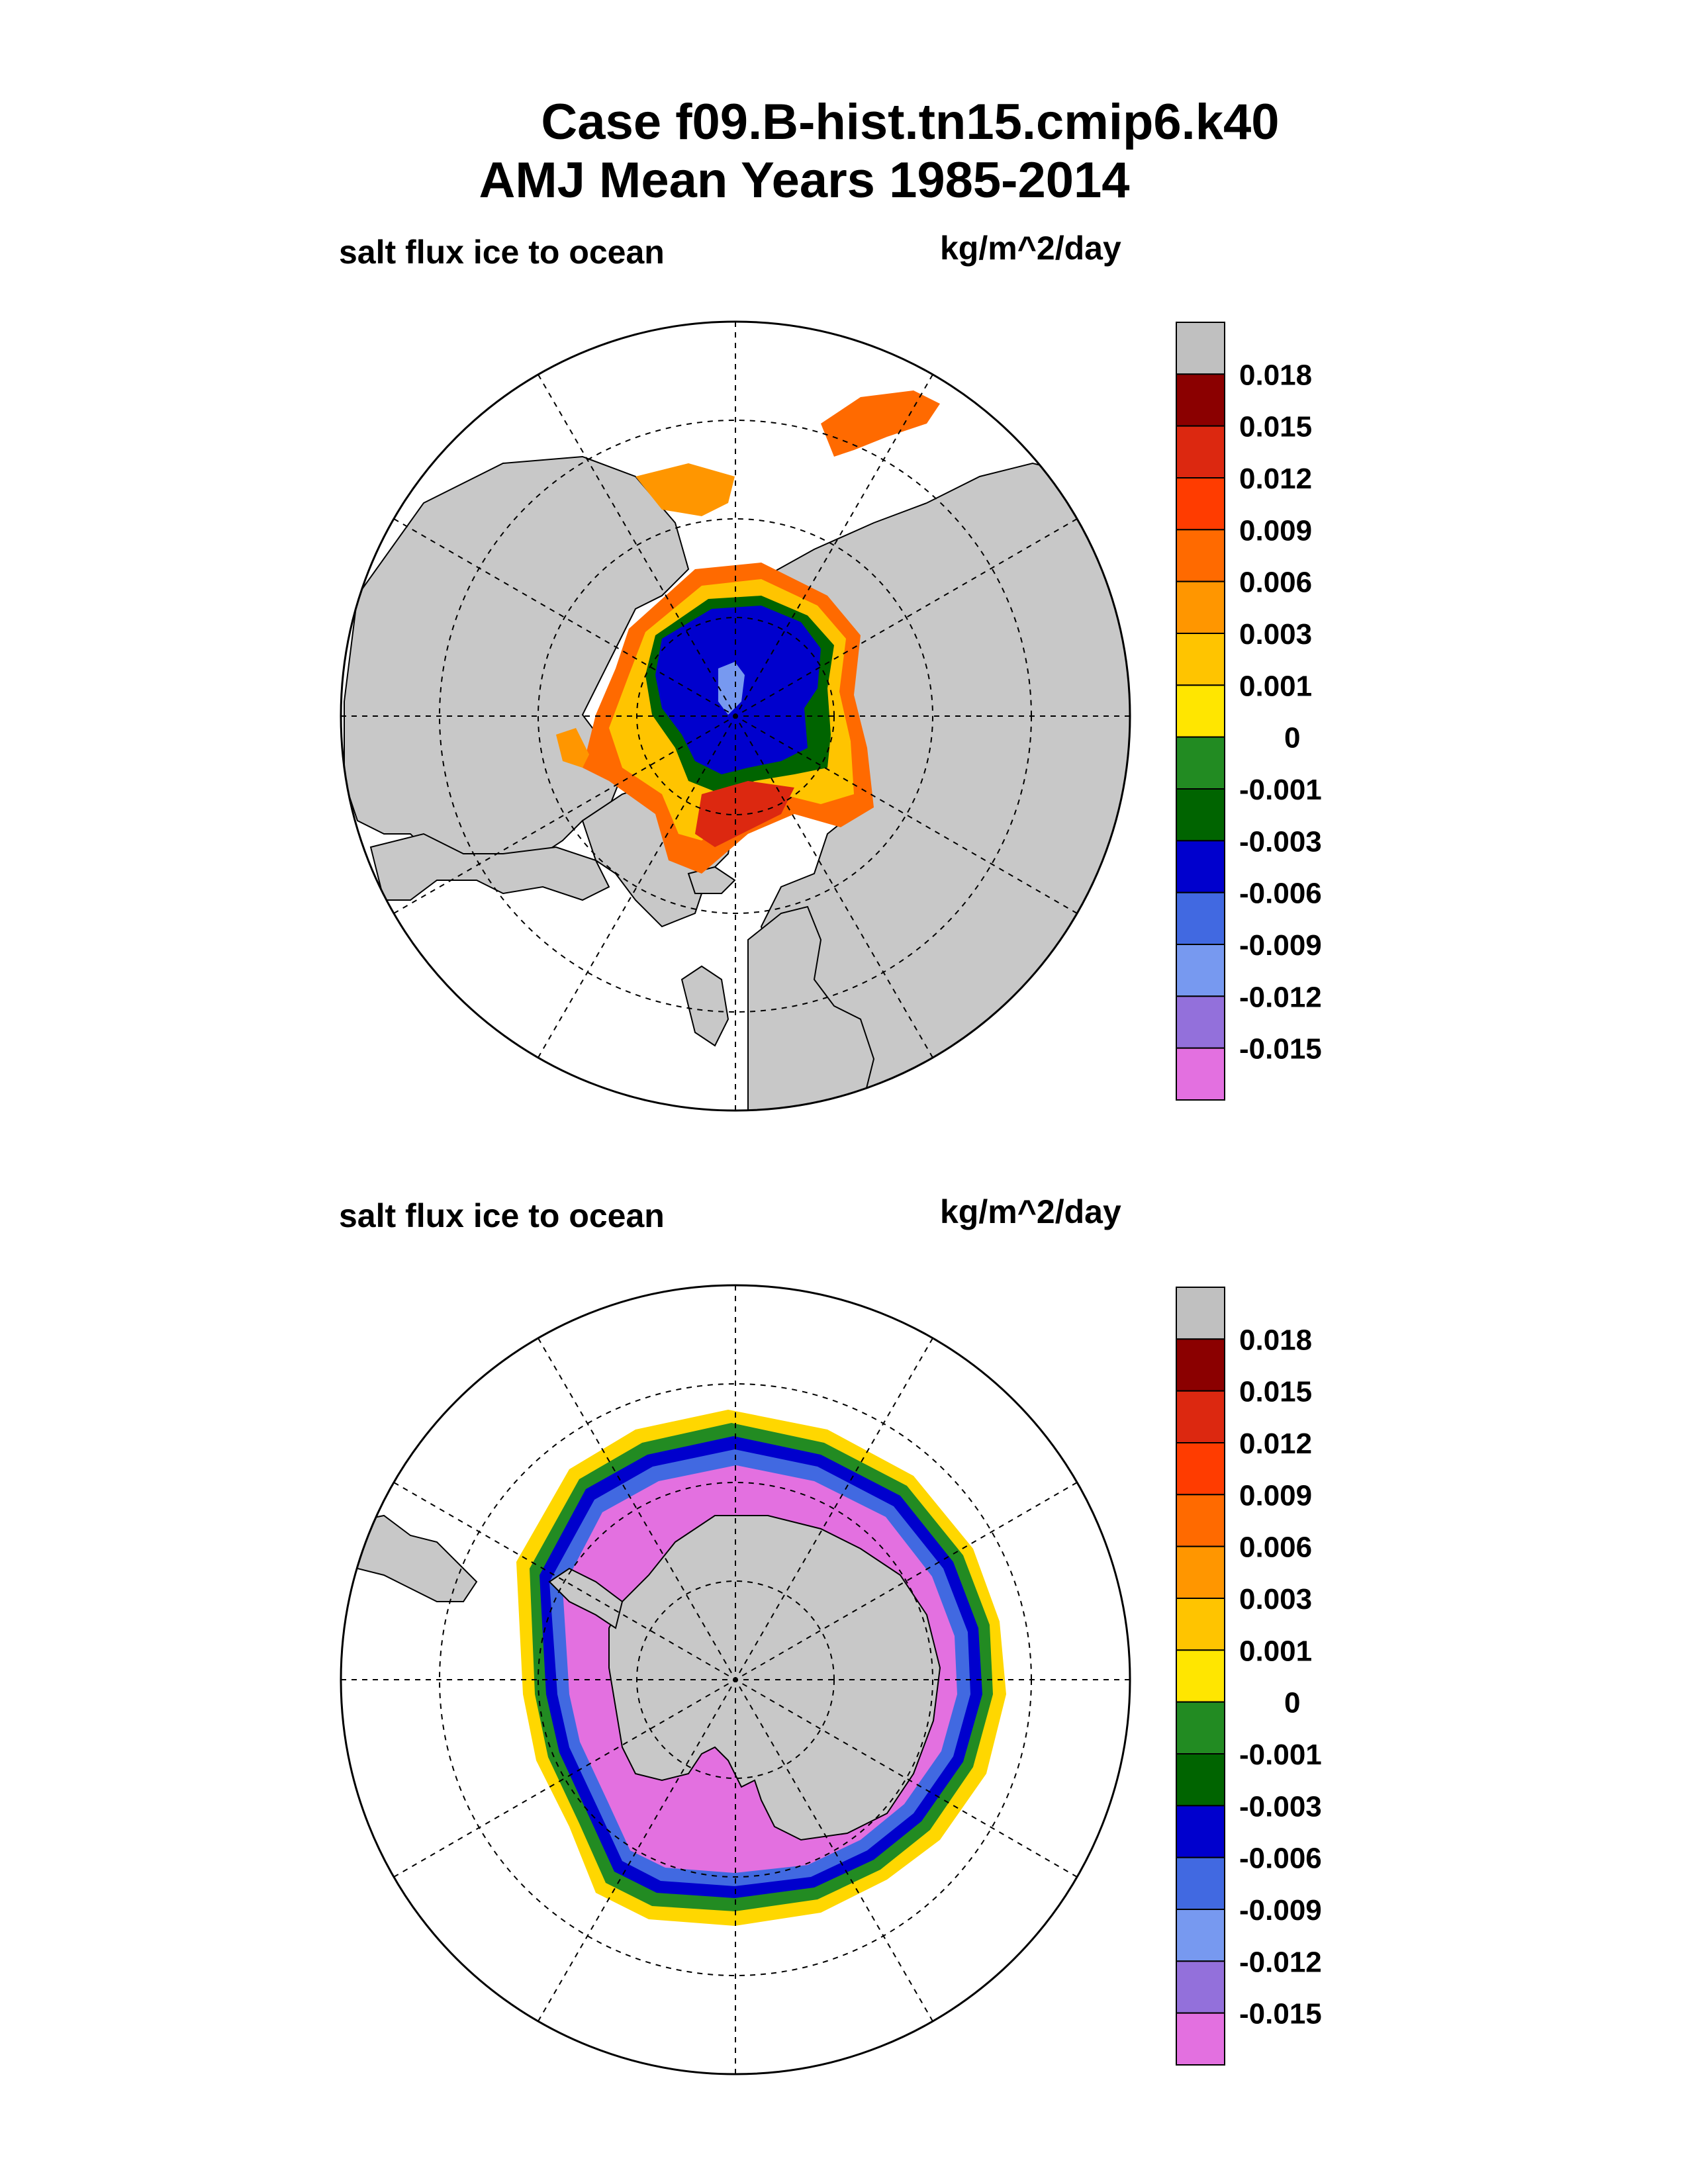 This screenshot has width=1688, height=2184. I want to click on north-variable-label: salt flux ice to ocean, so click(502, 252).